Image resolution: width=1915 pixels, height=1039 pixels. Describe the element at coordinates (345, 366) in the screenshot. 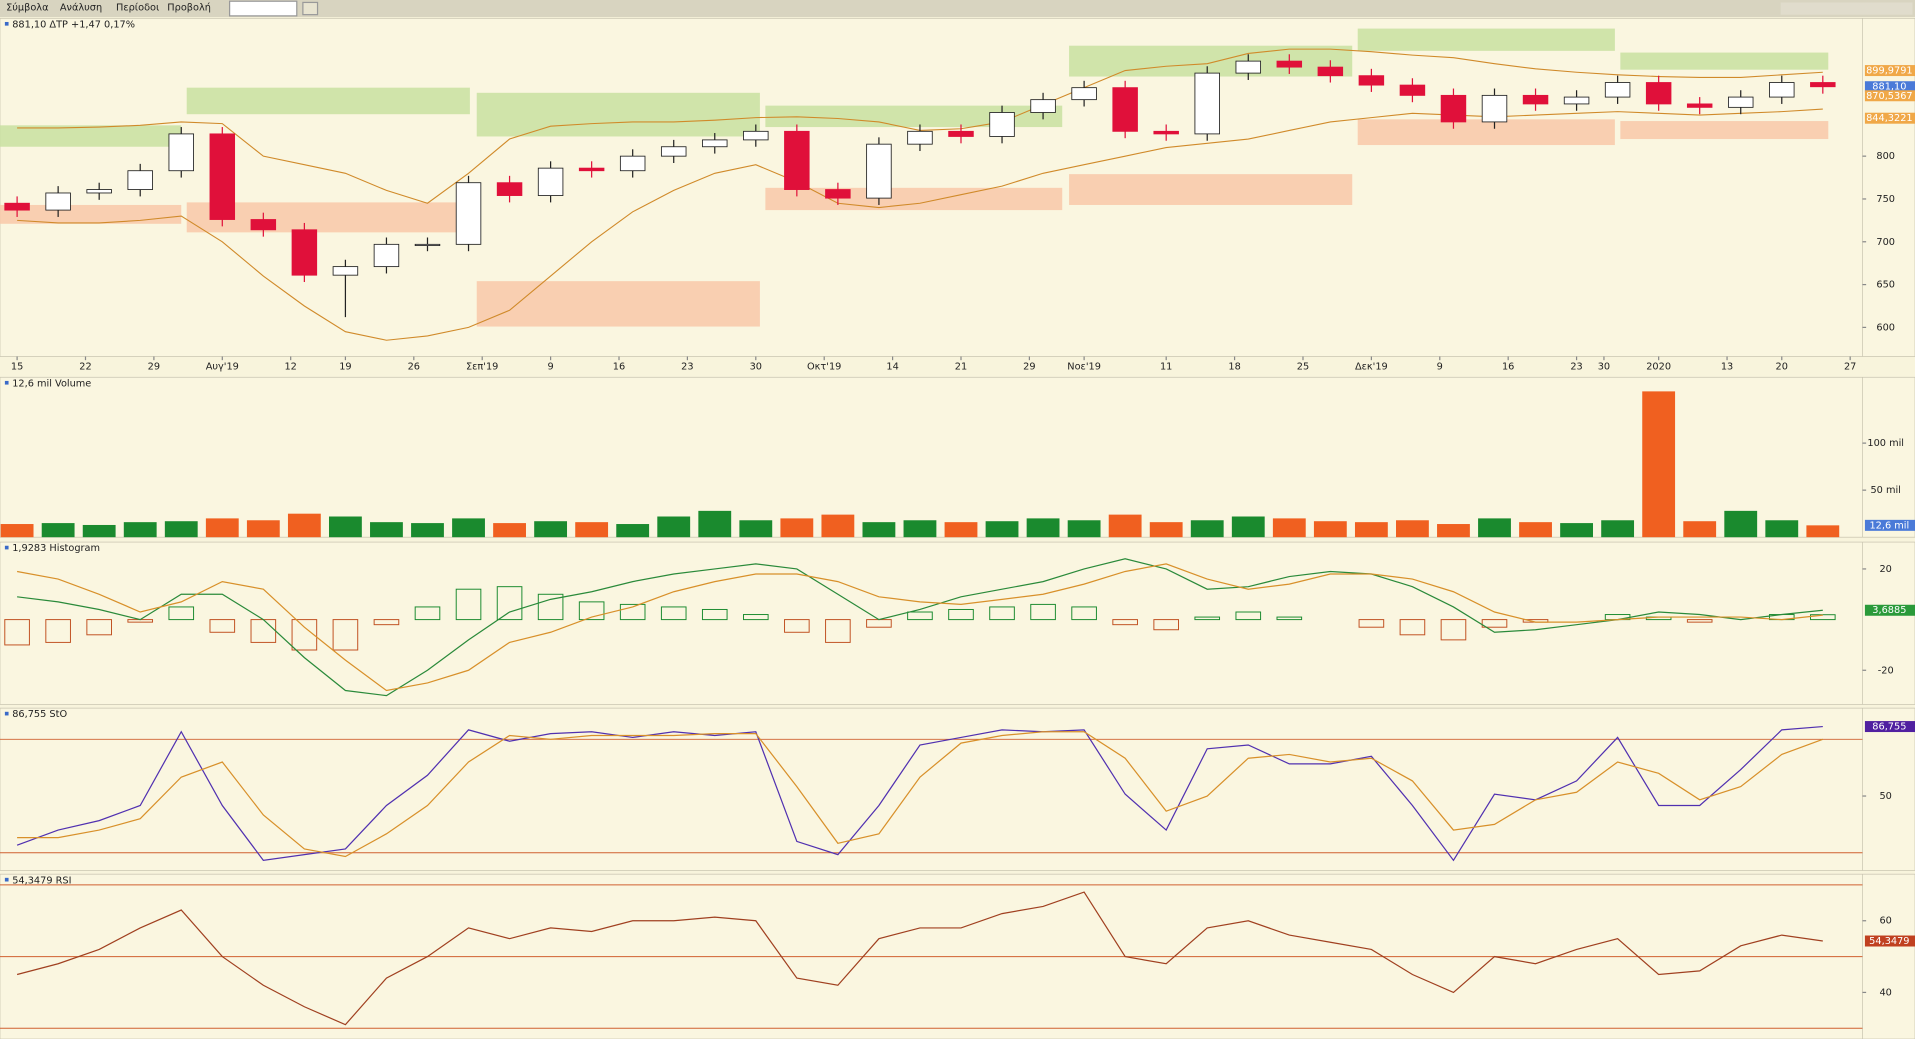

I see `x-tick-label: 19` at that location.